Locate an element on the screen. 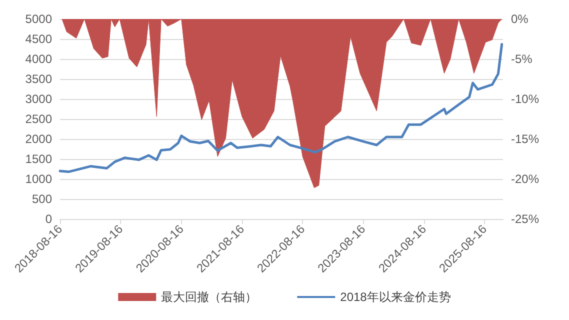 This screenshot has width=569, height=320. legend-label: 最大回撤（右轴） is located at coordinates (209, 297).